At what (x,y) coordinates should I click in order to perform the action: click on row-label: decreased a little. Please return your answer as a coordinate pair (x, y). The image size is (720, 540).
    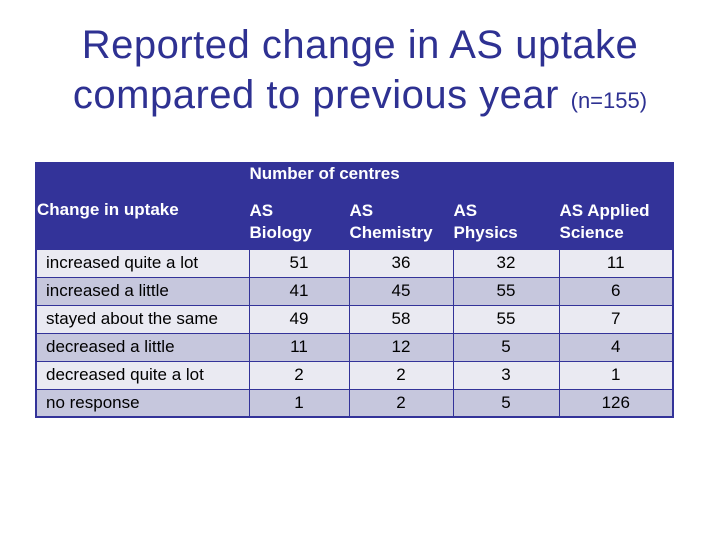
    Looking at the image, I should click on (142, 347).